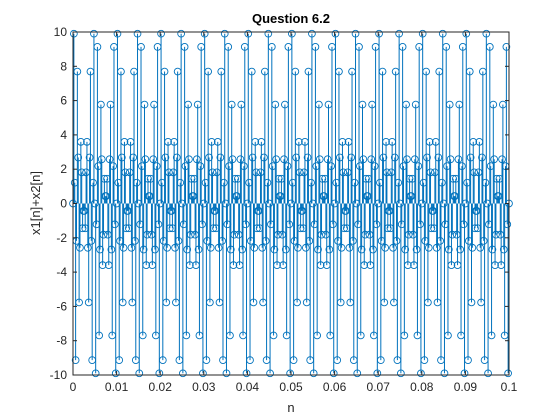 The width and height of the screenshot is (560, 420). Describe the element at coordinates (335, 387) in the screenshot. I see `x-tick-label: 0.06` at that location.